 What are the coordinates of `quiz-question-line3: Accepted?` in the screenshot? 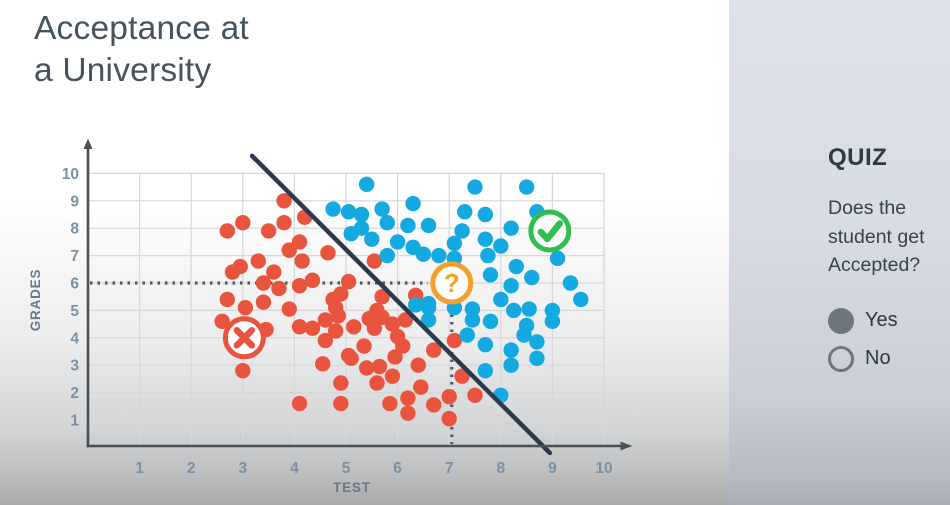 It's located at (874, 265).